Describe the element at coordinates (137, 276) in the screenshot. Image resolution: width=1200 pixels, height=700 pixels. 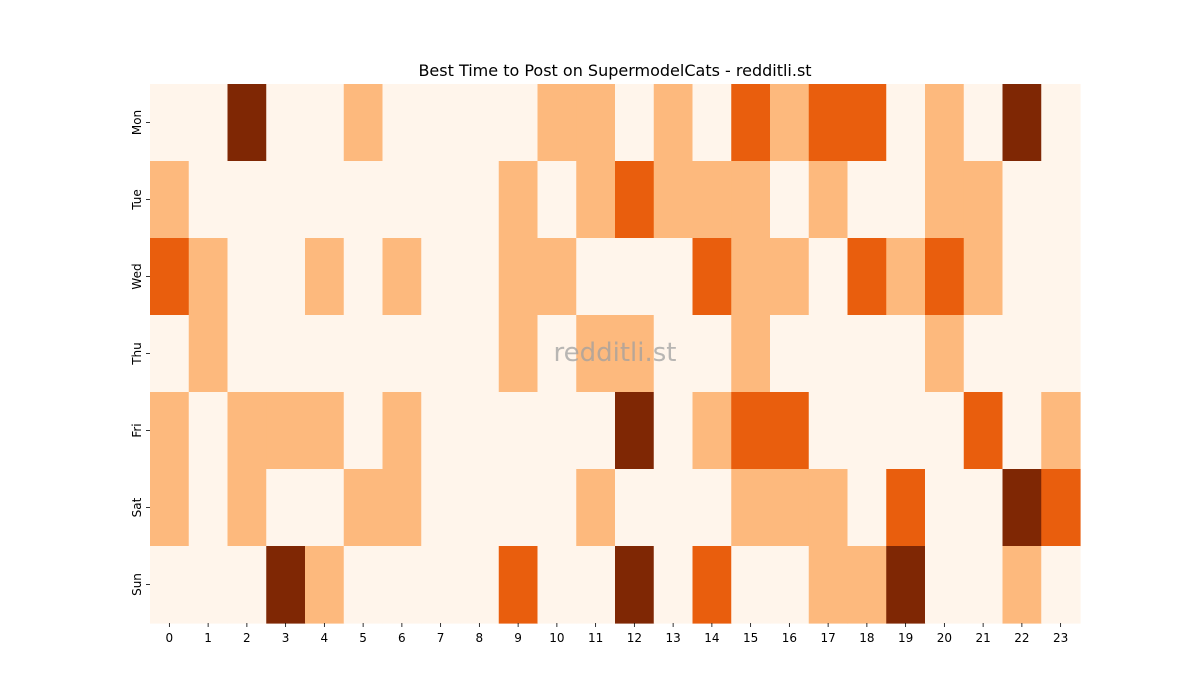
I see `y-tick-label-wed: Wed` at that location.